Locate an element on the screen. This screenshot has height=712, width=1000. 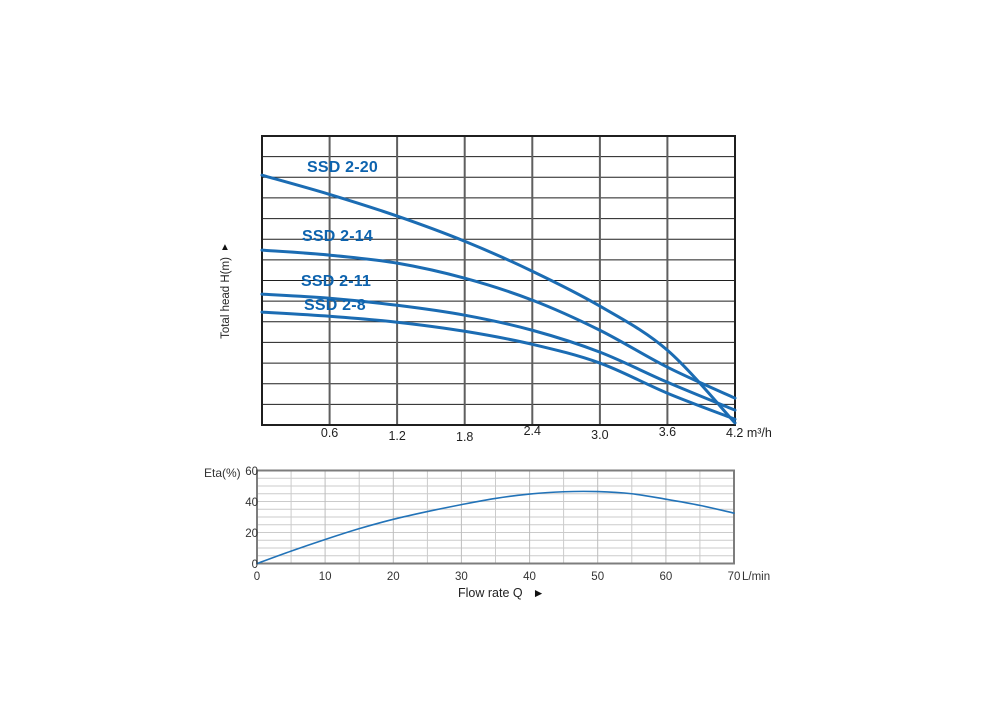
top-x-tick-2.4: 2.4 is located at coordinates (532, 431).